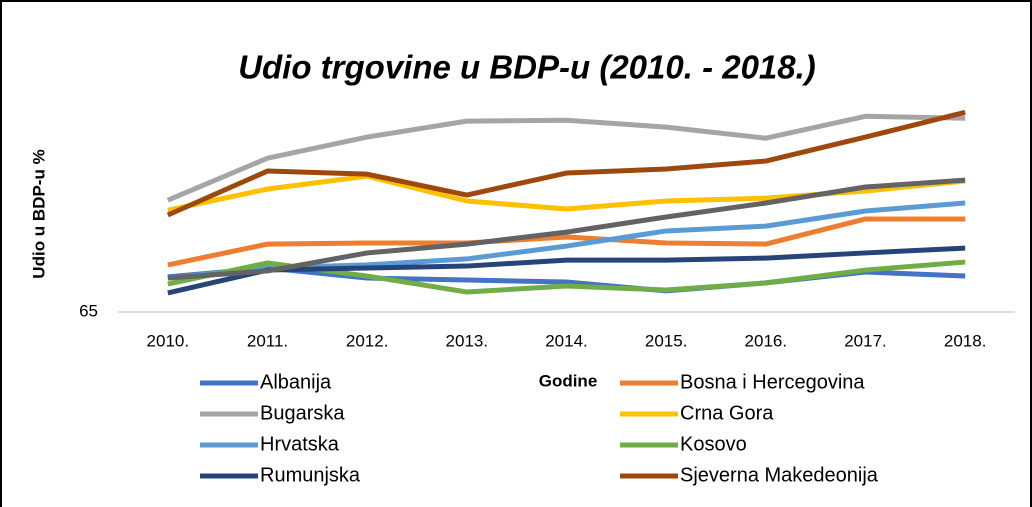 The width and height of the screenshot is (1032, 507). What do you see at coordinates (310, 475) in the screenshot?
I see `legend-label: Rumunjska` at bounding box center [310, 475].